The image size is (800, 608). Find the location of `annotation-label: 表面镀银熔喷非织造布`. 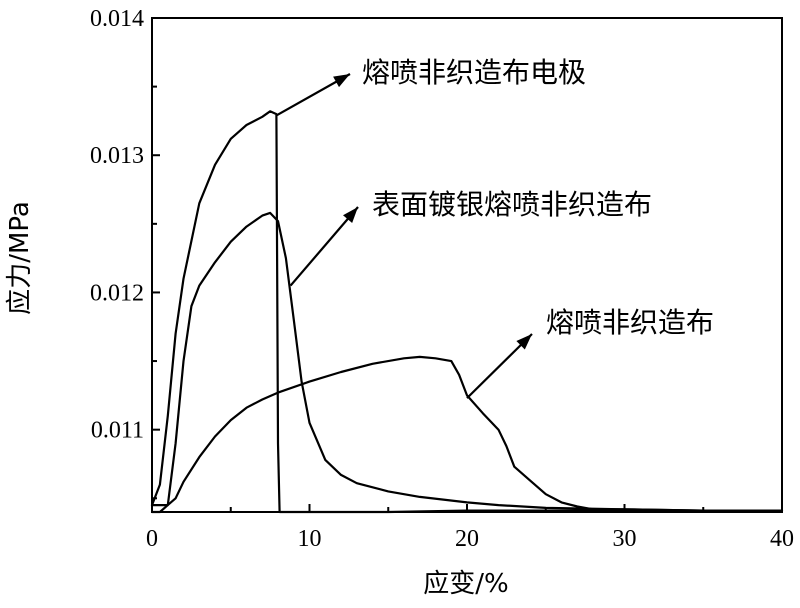

annotation-label: 表面镀银熔喷非织造布 is located at coordinates (512, 204).